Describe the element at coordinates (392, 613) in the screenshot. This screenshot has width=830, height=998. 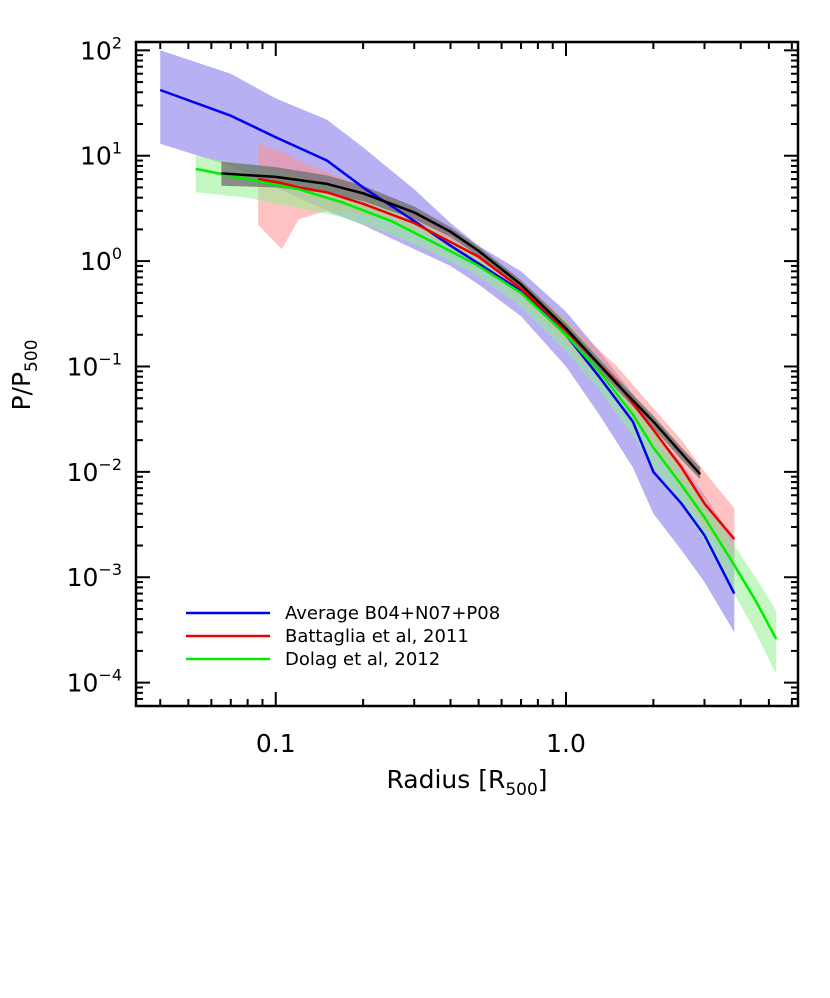
I see `legend-label: Average B04+N07+P08` at that location.